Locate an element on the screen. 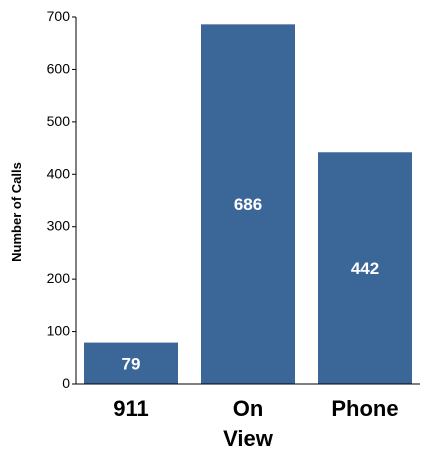  y-tick-label: 100 is located at coordinates (59, 331).